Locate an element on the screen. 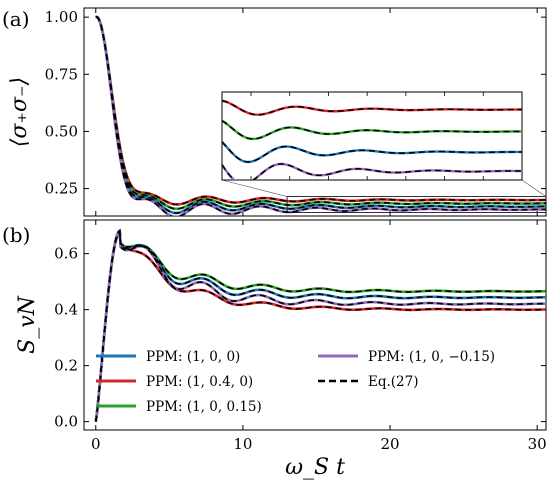 This screenshot has height=486, width=556. legend-label: PPM: (1, 0, 0) is located at coordinates (193, 357).